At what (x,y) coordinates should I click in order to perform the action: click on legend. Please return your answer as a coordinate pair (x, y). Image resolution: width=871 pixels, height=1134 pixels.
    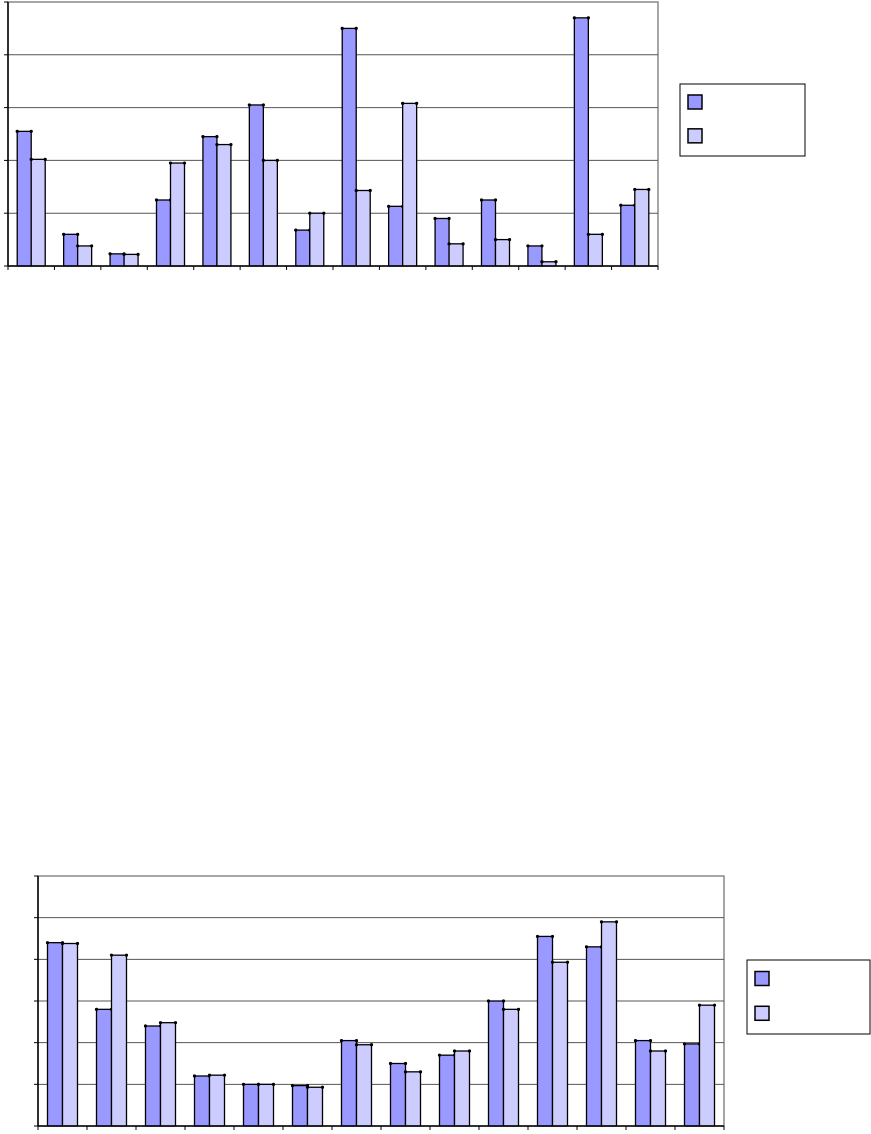
    Looking at the image, I should click on (742, 120).